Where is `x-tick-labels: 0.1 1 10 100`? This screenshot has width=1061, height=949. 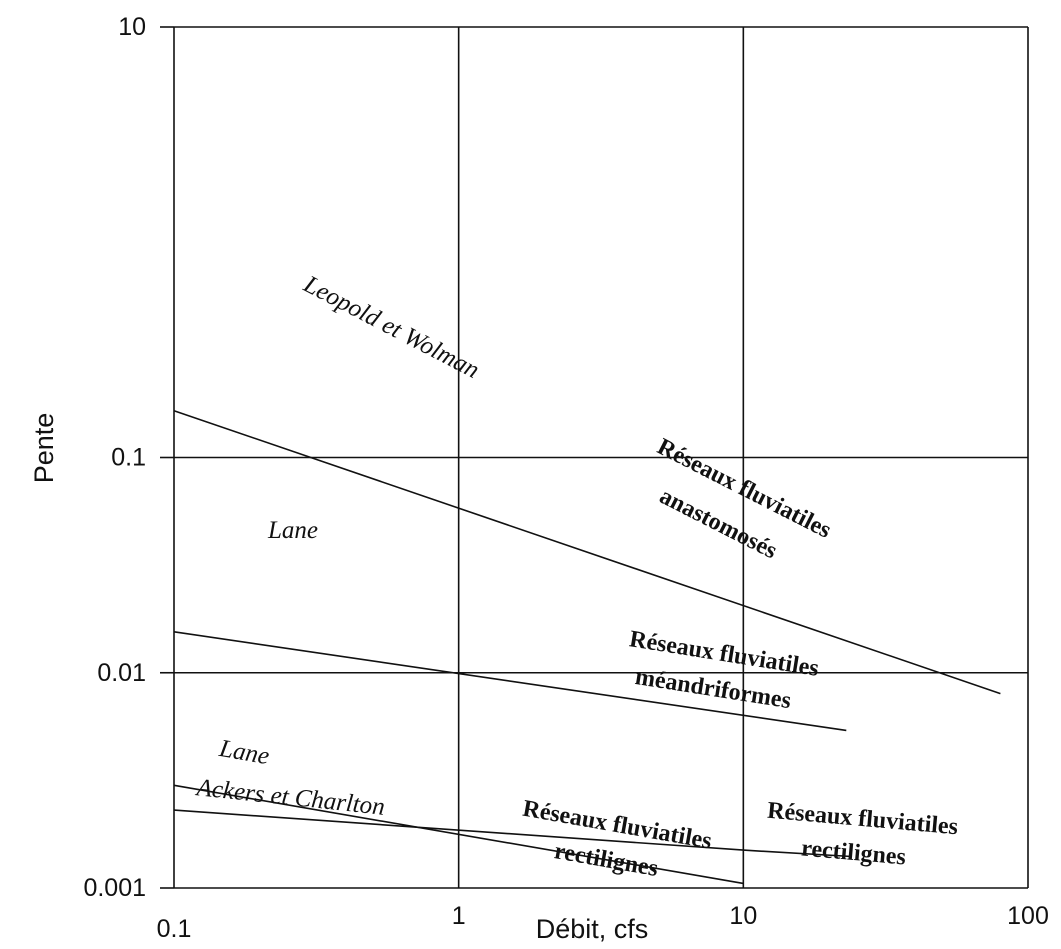
x-tick-labels: 0.1 1 10 100 is located at coordinates (603, 922).